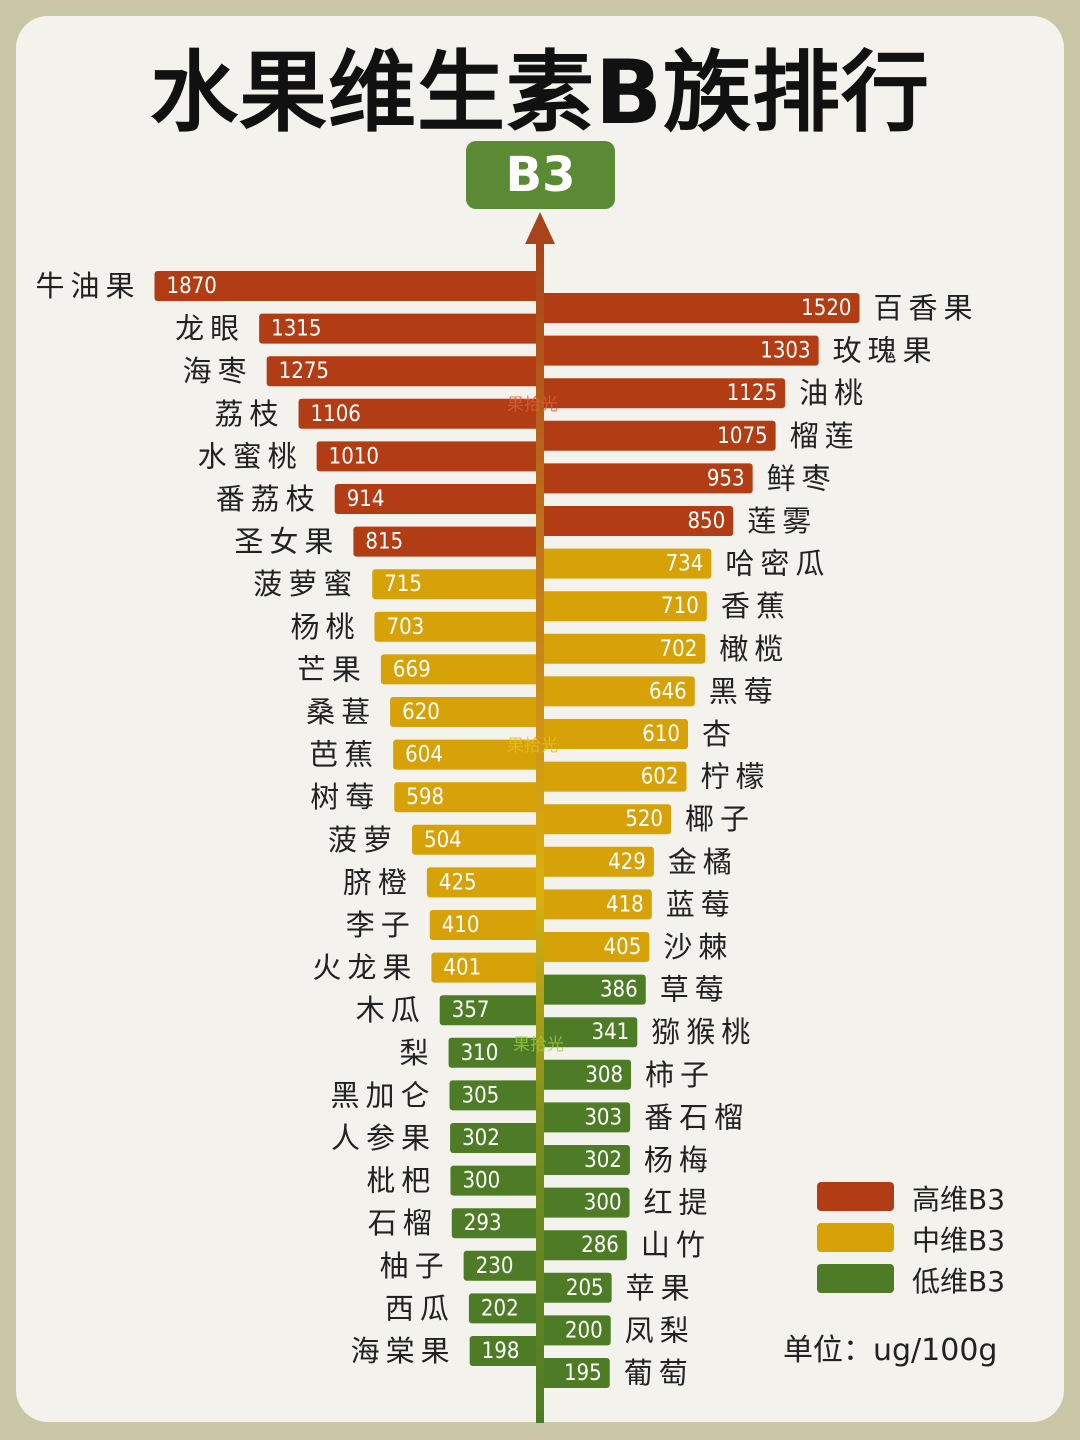  What do you see at coordinates (752, 393) in the screenshot?
I see `right-value-label-3: 1125` at bounding box center [752, 393].